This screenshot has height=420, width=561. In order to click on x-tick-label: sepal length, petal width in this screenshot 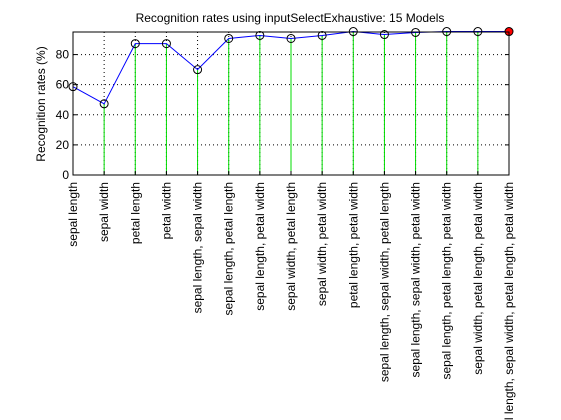, I will do `click(260, 246)`.